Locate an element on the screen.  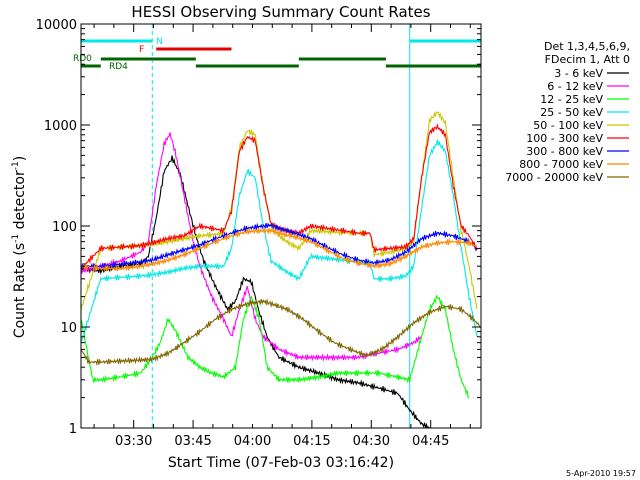
legend-entry-label: 100 - 300 keV is located at coordinates (564, 138).